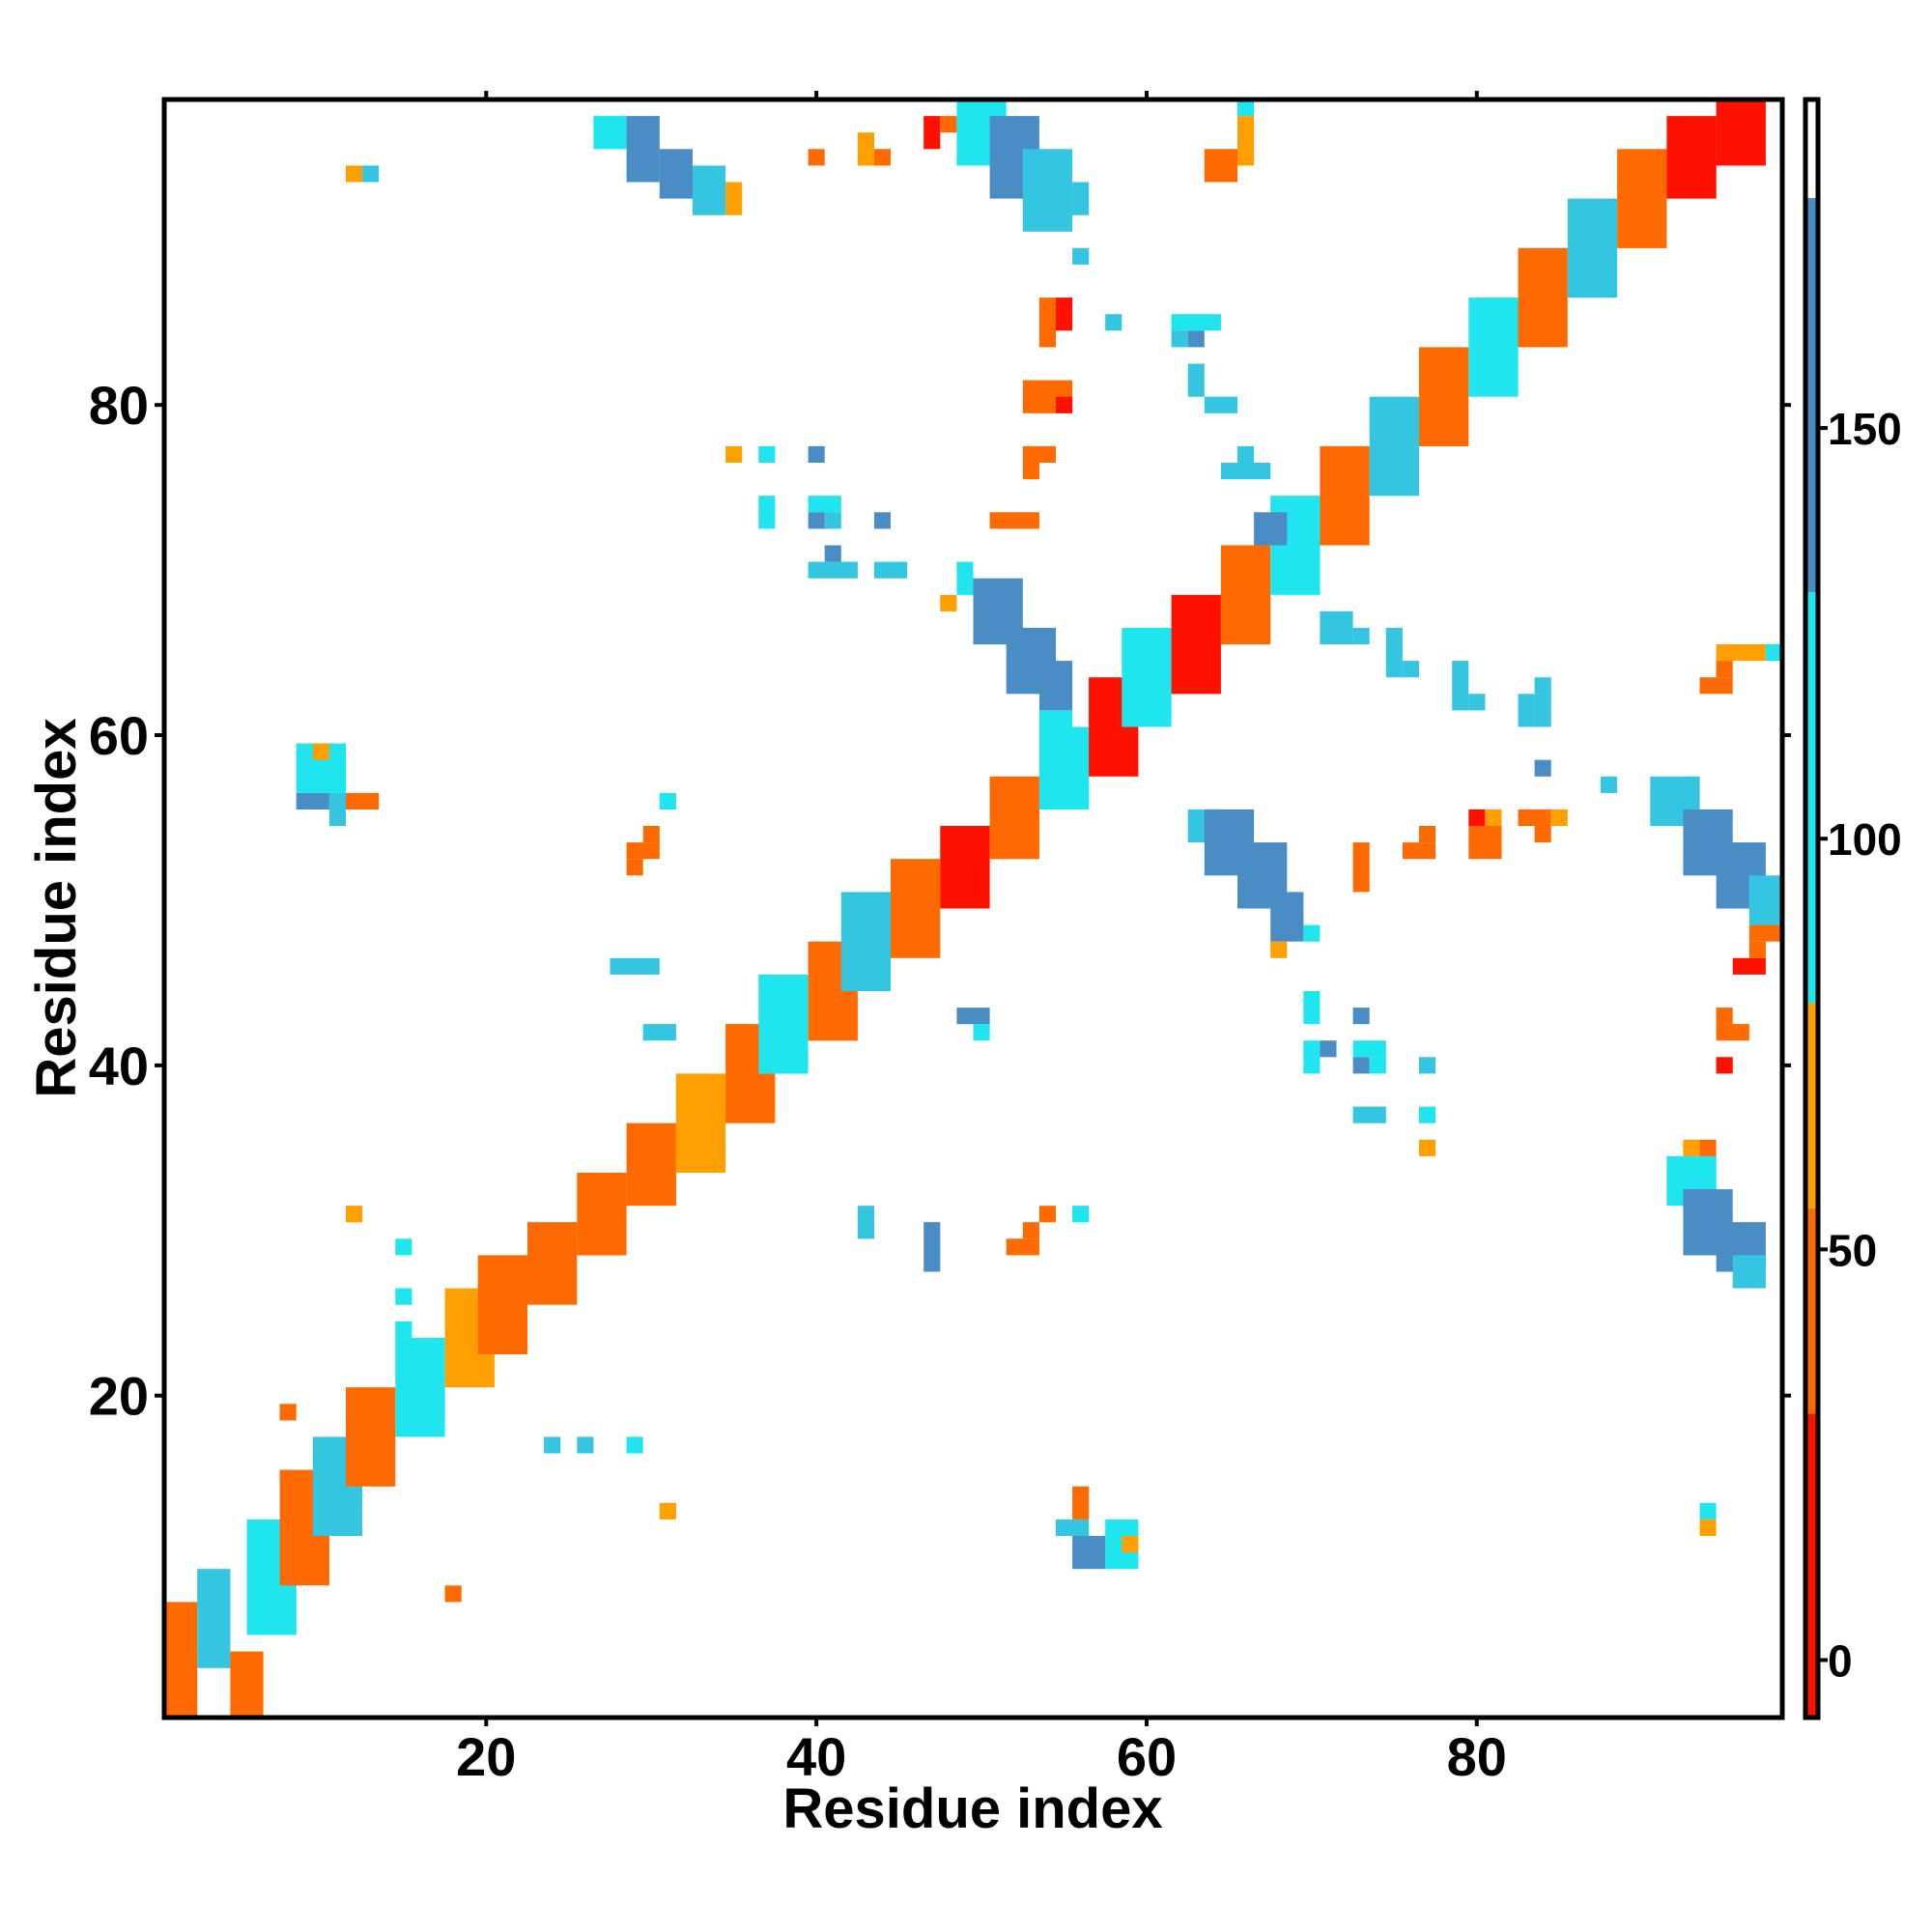 The image size is (1932, 1932). Describe the element at coordinates (119, 735) in the screenshot. I see `y-tick-label: 60` at that location.